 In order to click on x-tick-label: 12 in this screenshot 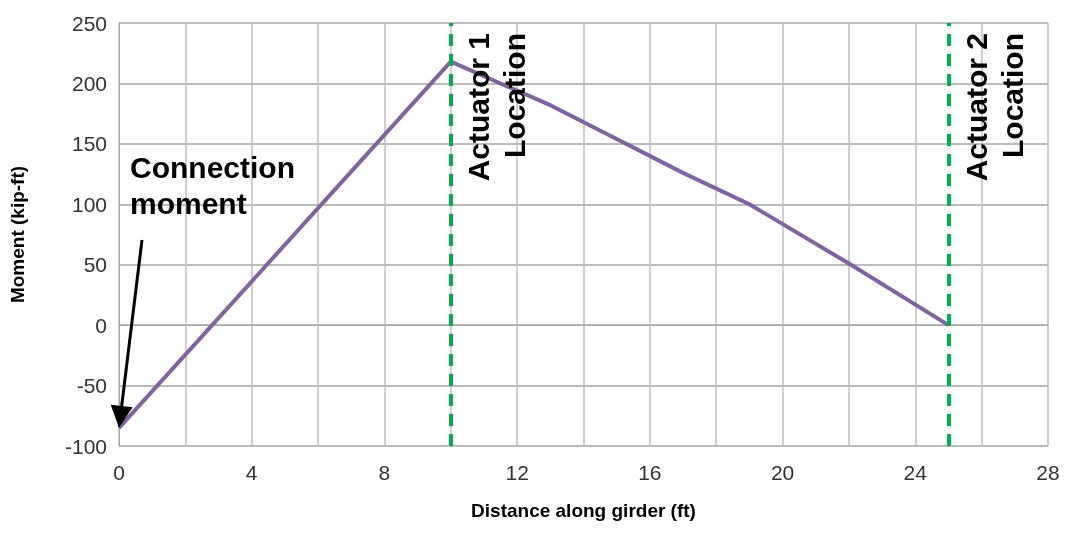, I will do `click(517, 472)`.